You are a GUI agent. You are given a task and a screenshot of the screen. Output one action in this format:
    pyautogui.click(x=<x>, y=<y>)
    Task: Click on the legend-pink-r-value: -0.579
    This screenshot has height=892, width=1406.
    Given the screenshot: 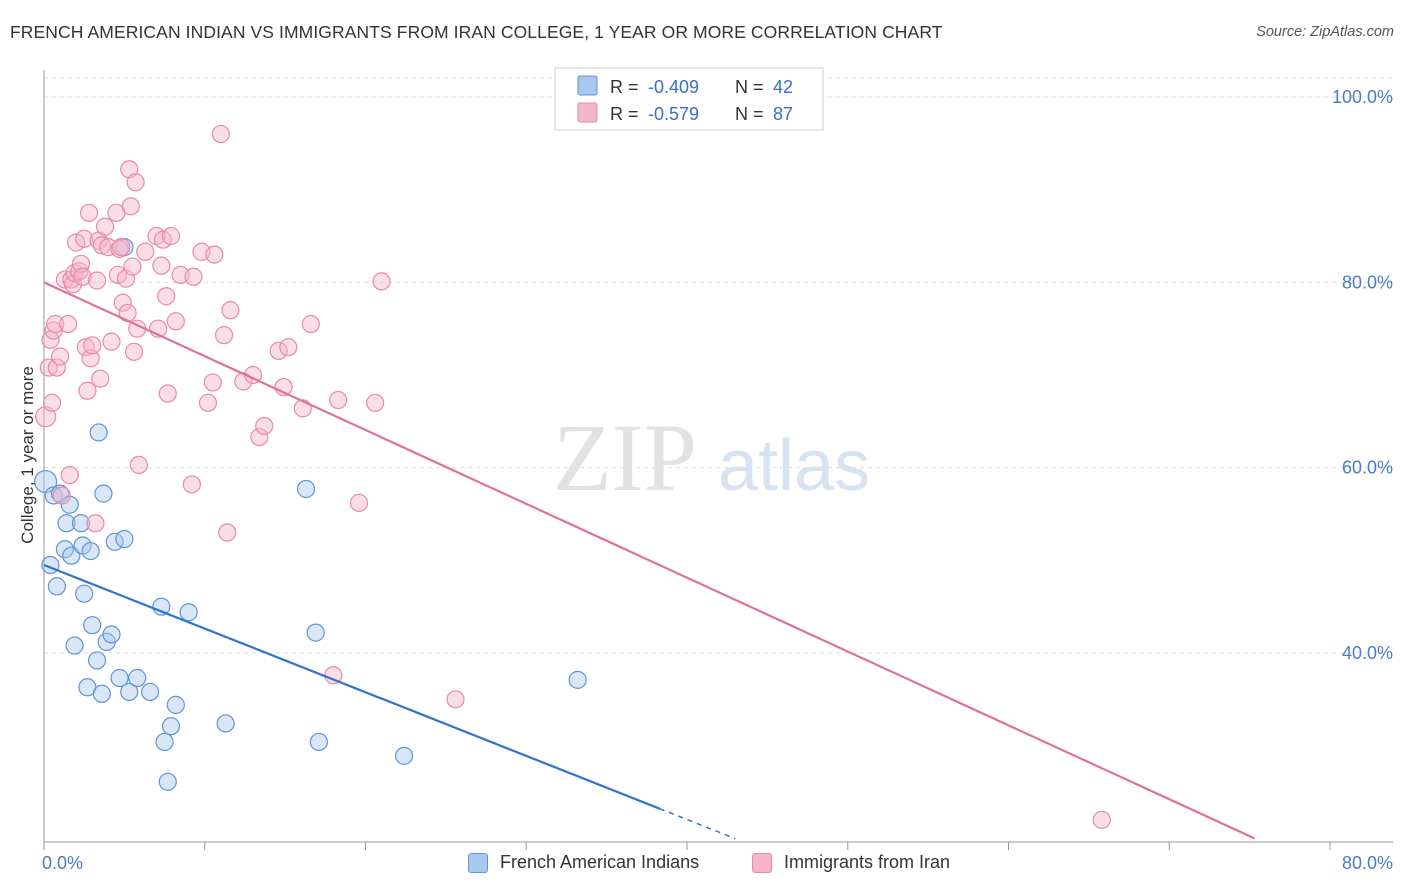 What is the action you would take?
    pyautogui.click(x=673, y=114)
    